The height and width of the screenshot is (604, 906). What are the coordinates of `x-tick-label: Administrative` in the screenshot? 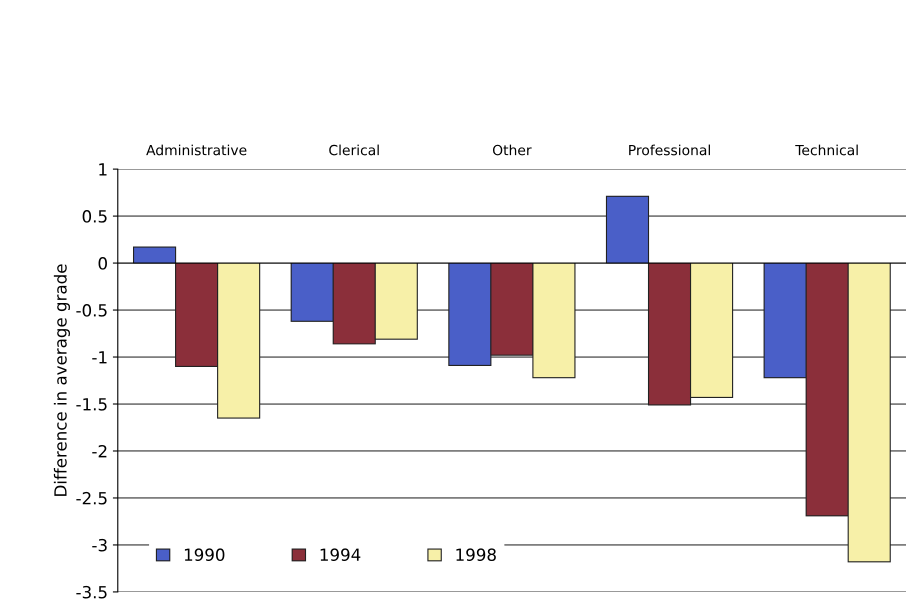 It's located at (196, 150).